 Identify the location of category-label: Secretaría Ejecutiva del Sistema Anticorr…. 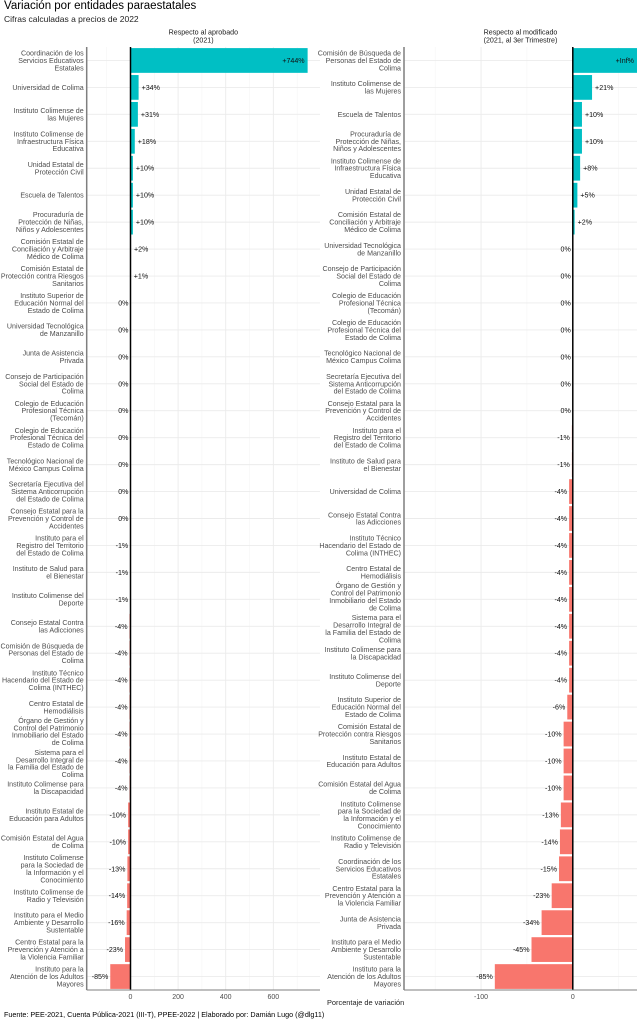
(46, 492).